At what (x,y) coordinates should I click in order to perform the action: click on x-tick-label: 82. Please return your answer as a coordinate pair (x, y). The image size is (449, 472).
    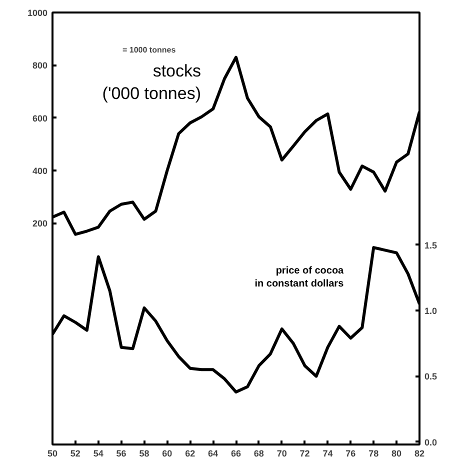
    Looking at the image, I should click on (419, 453).